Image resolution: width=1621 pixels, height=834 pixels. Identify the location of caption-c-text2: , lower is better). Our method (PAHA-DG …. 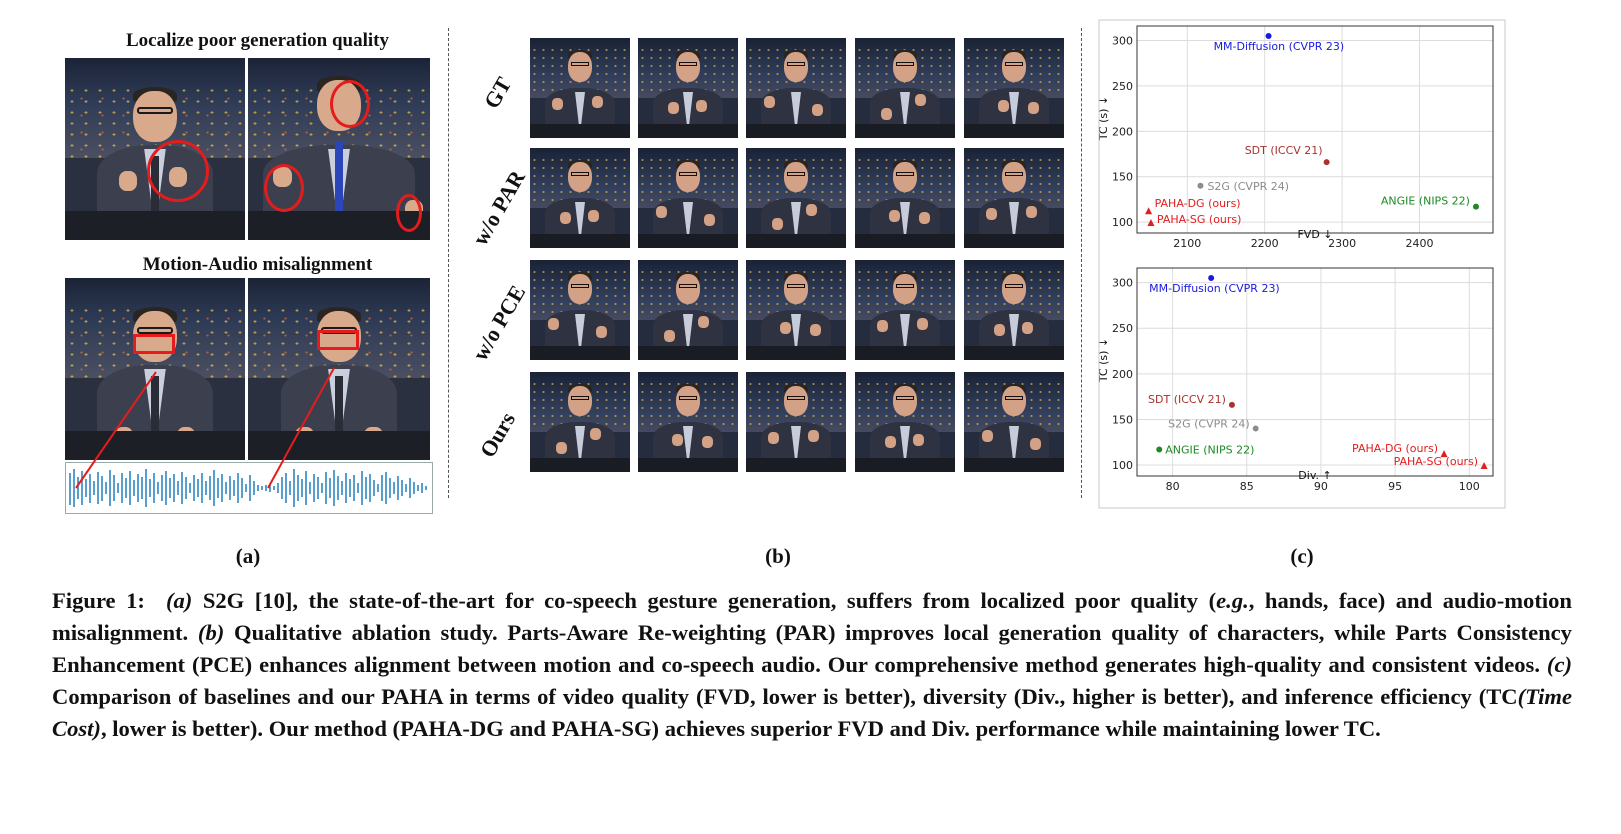
(740, 728).